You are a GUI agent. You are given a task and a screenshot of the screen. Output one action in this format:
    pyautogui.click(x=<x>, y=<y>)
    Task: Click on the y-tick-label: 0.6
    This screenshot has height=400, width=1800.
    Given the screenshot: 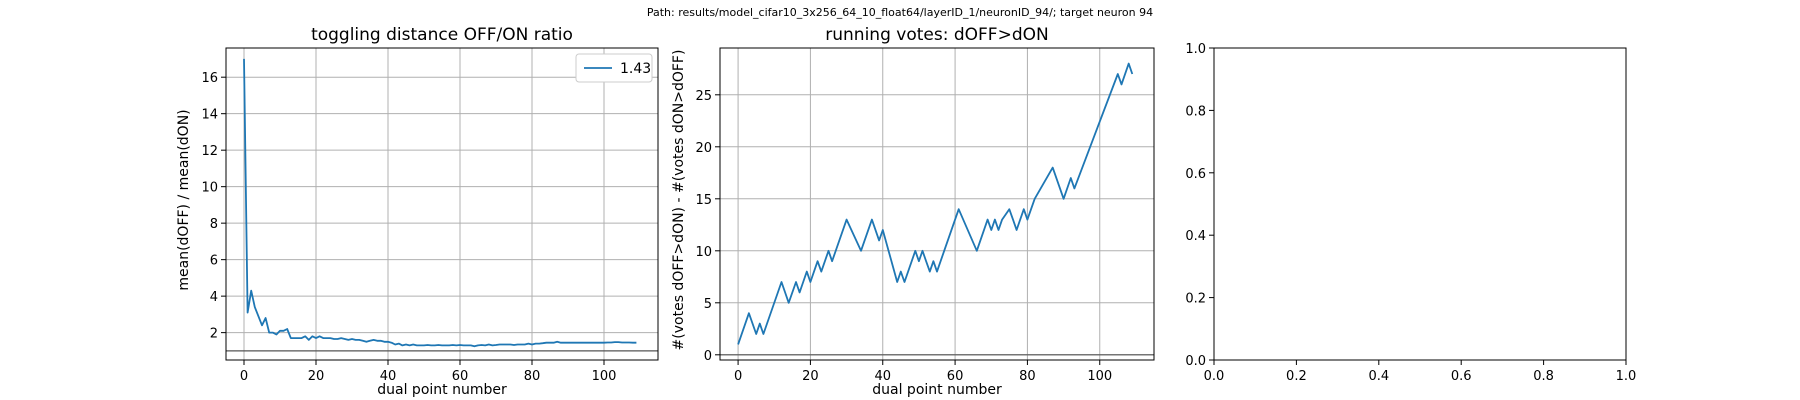 What is the action you would take?
    pyautogui.click(x=1195, y=174)
    